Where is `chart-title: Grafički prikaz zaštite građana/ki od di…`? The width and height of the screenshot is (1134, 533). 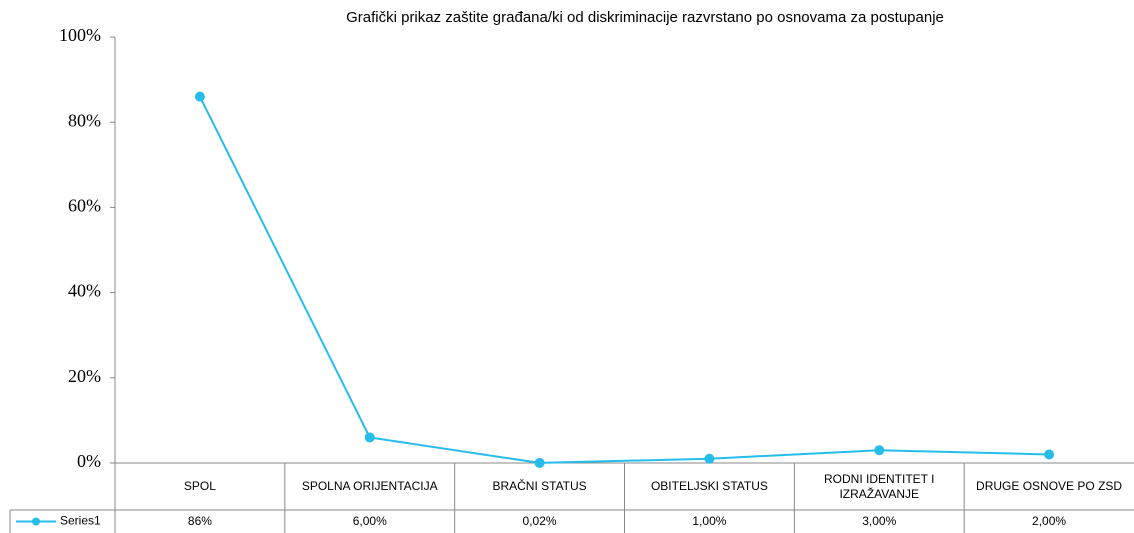
chart-title: Grafički prikaz zaštite građana/ki od di… is located at coordinates (645, 17).